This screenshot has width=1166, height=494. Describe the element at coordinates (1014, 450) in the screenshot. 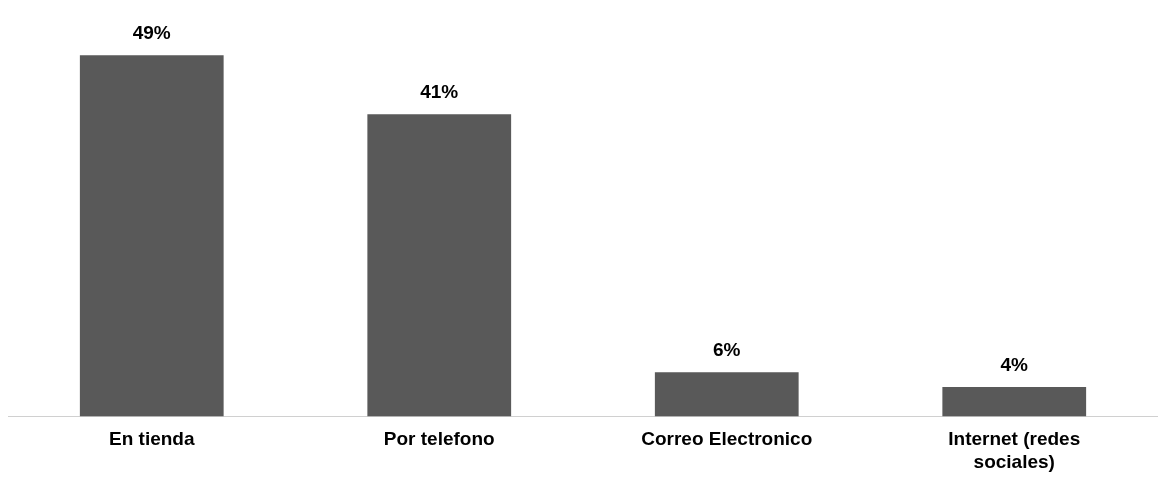

I see `x-tick-label: Internet (redes sociales)` at that location.